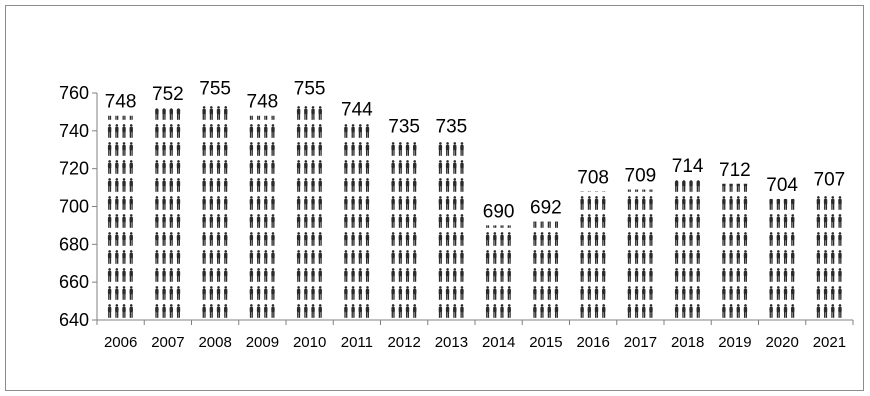 This screenshot has width=870, height=396. Describe the element at coordinates (545, 342) in the screenshot. I see `x-category-label: 2015` at that location.